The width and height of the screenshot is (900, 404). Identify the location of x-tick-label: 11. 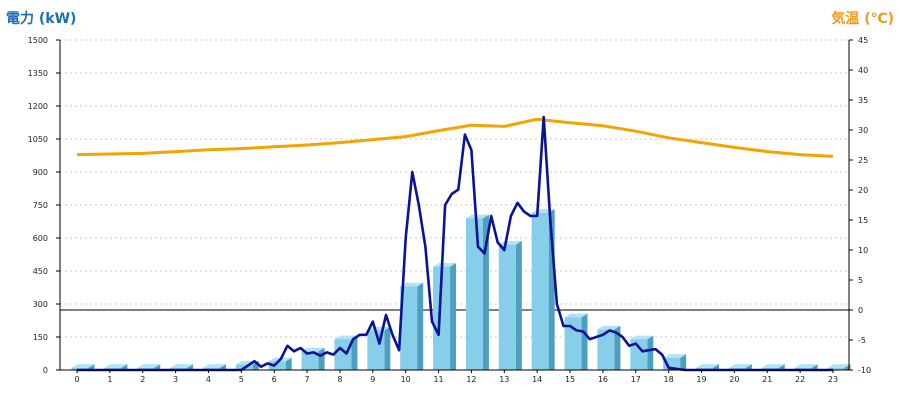
(438, 379).